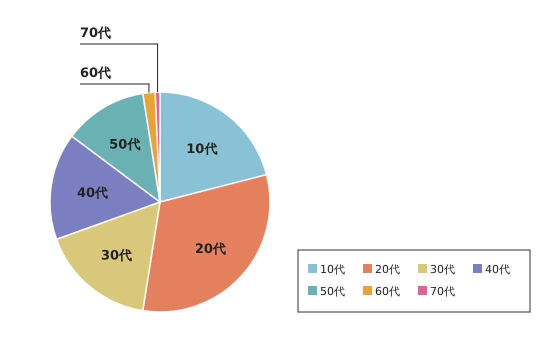  Describe the element at coordinates (116, 256) in the screenshot. I see `slice-label: 30代` at that location.